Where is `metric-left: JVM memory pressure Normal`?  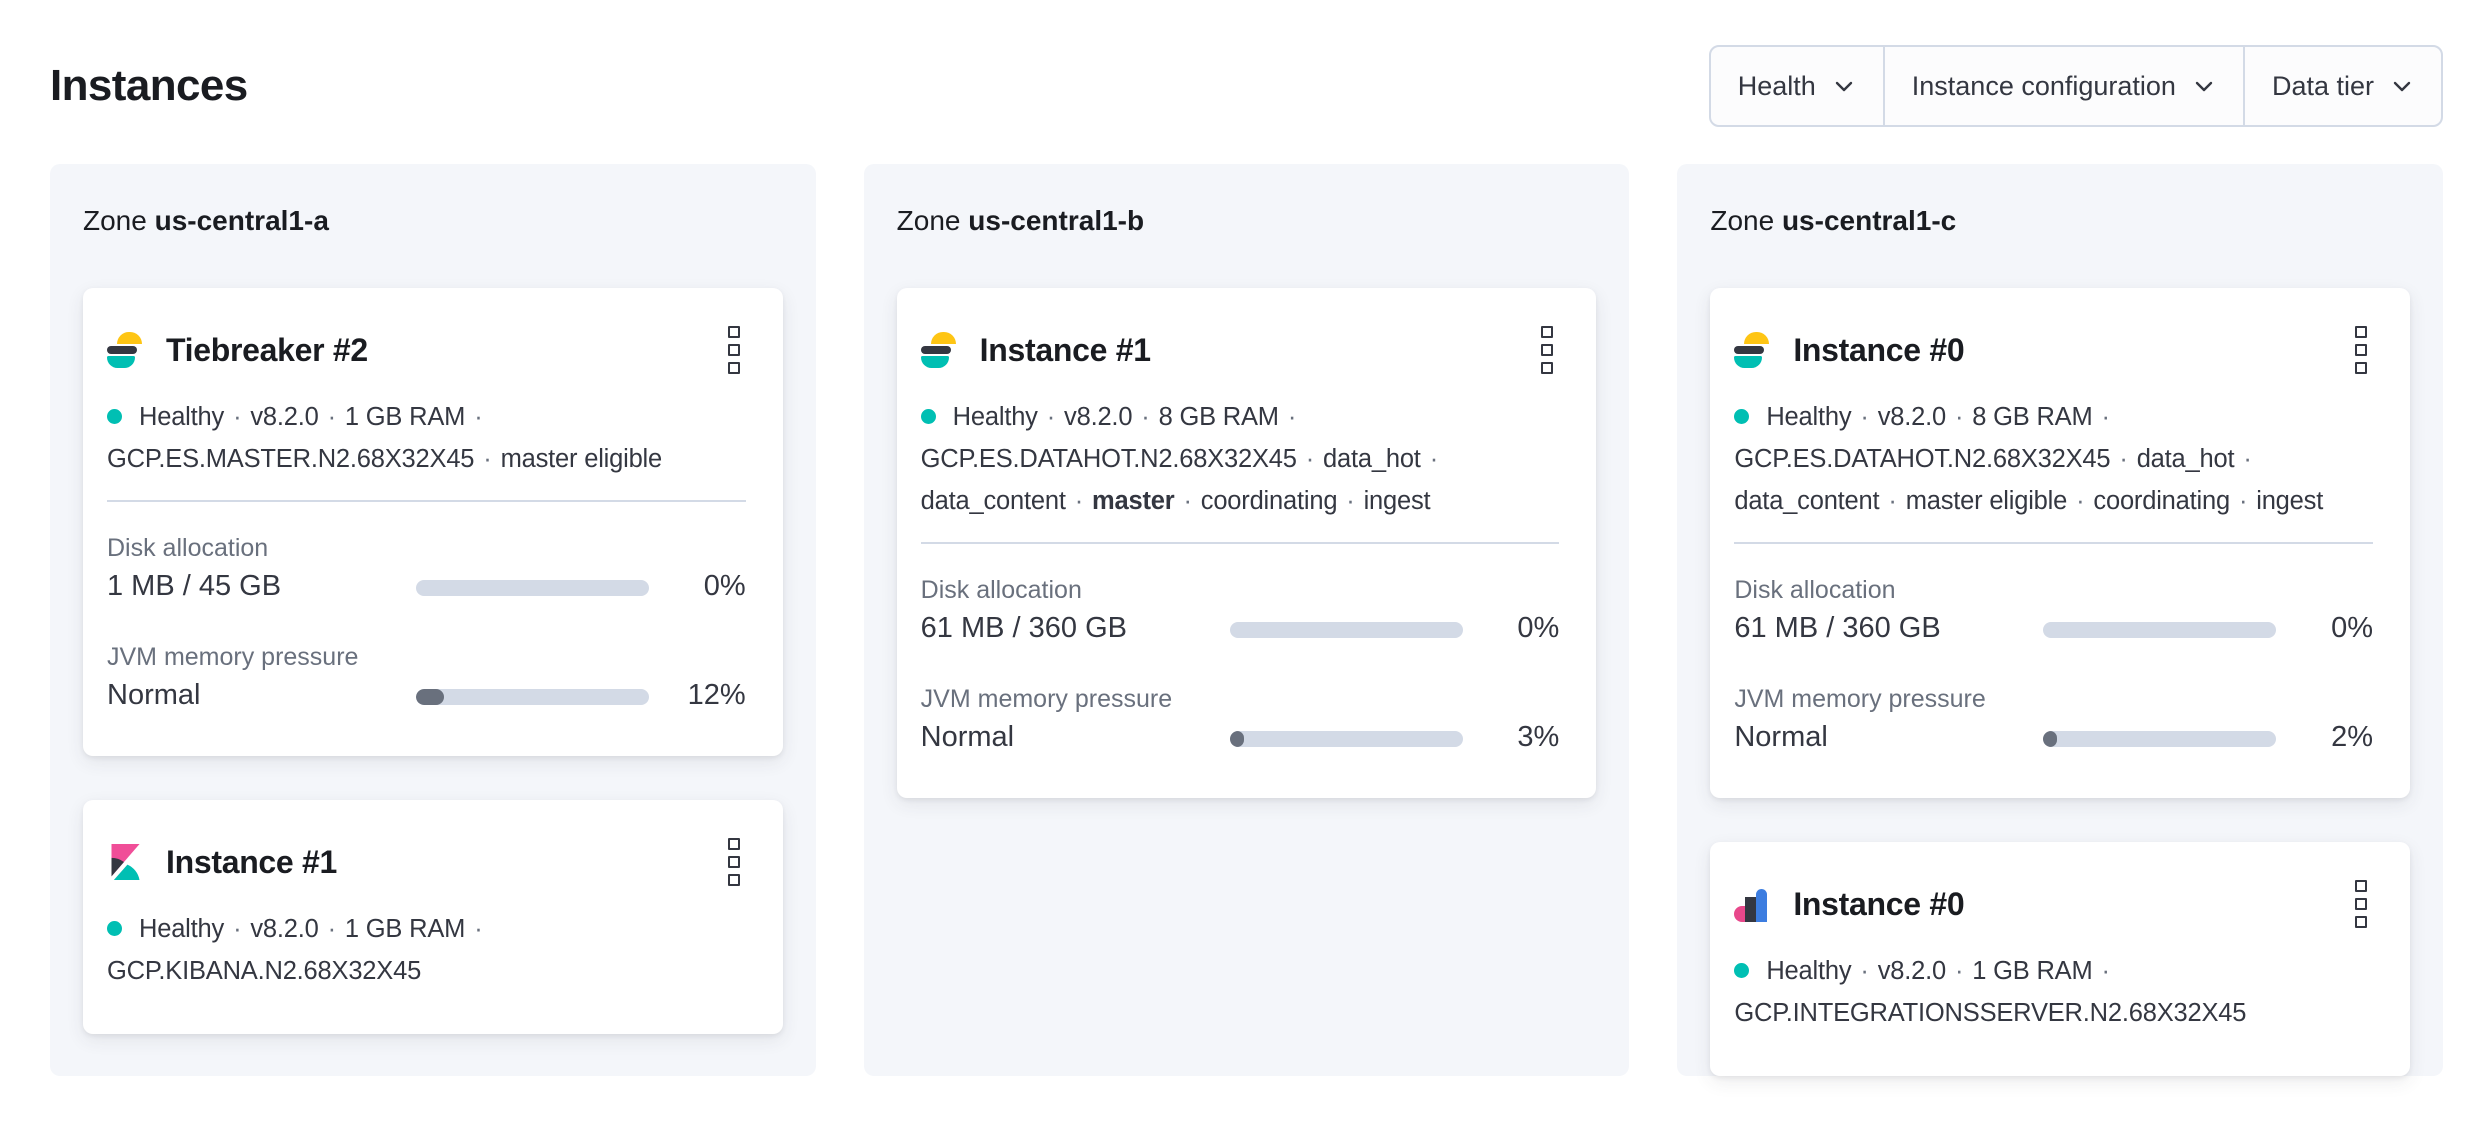 metric-left: JVM memory pressure Normal is located at coordinates (1075, 719).